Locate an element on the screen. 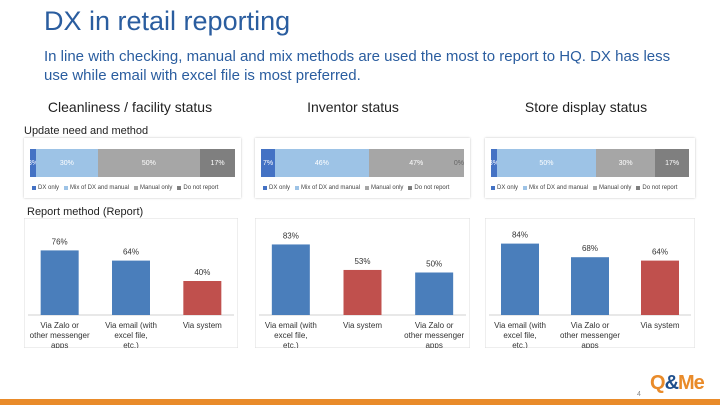 The height and width of the screenshot is (405, 720). bar-value-label: 53% is located at coordinates (362, 261).